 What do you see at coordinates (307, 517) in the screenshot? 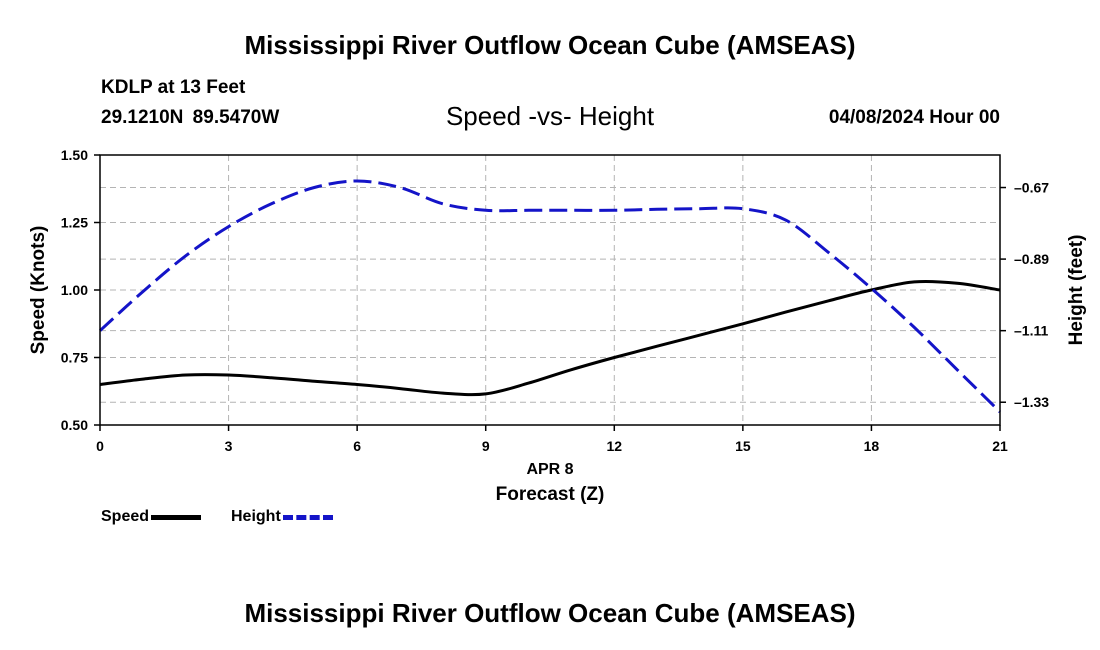
I see `legend-height-swatch` at bounding box center [307, 517].